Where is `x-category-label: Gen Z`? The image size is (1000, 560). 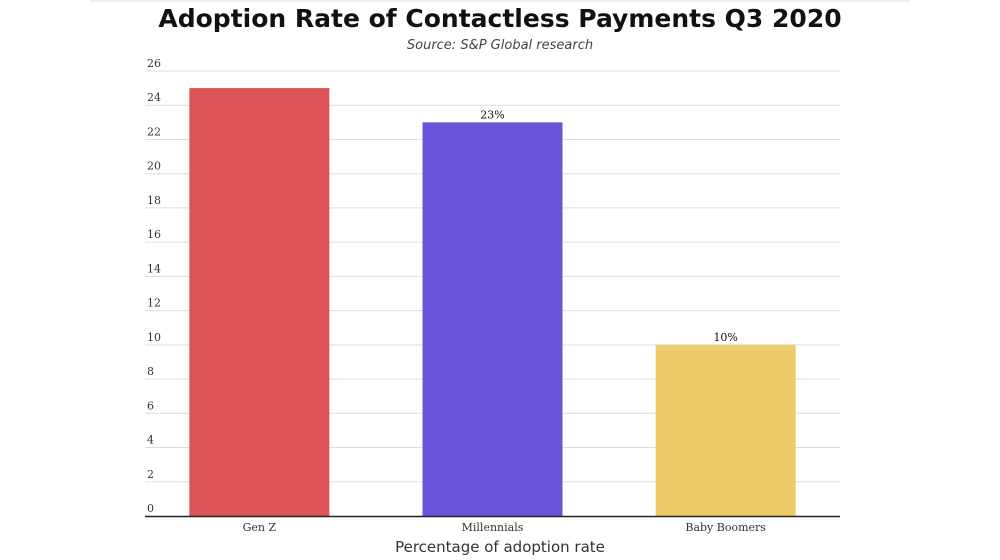
x-category-label: Gen Z is located at coordinates (260, 527).